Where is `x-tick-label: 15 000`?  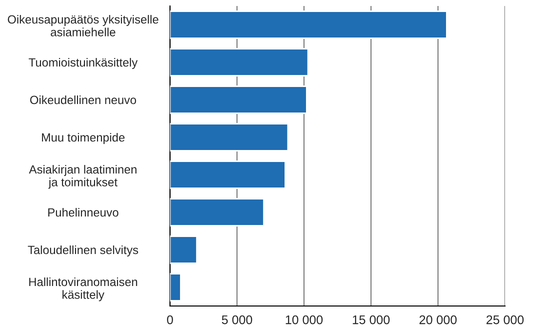 x-tick-label: 15 000 is located at coordinates (371, 319).